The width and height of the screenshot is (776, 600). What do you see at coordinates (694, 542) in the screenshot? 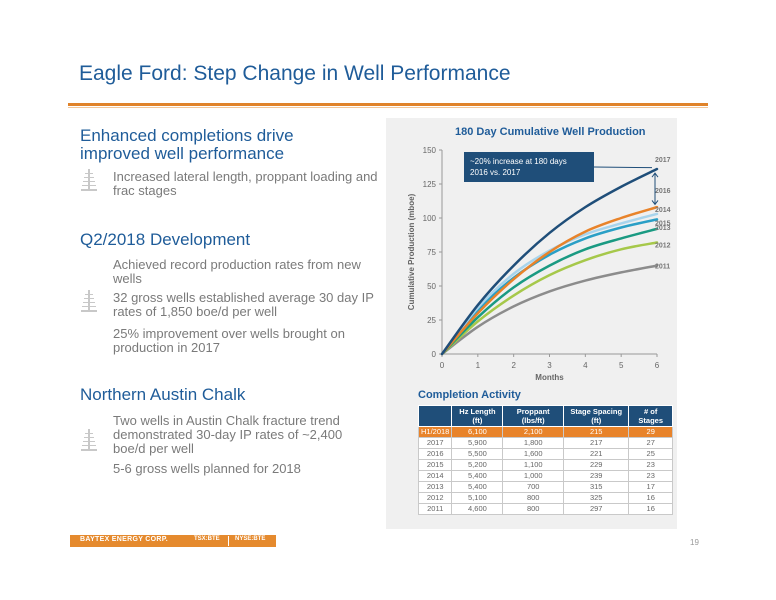
I see `page-number: 19` at bounding box center [694, 542].